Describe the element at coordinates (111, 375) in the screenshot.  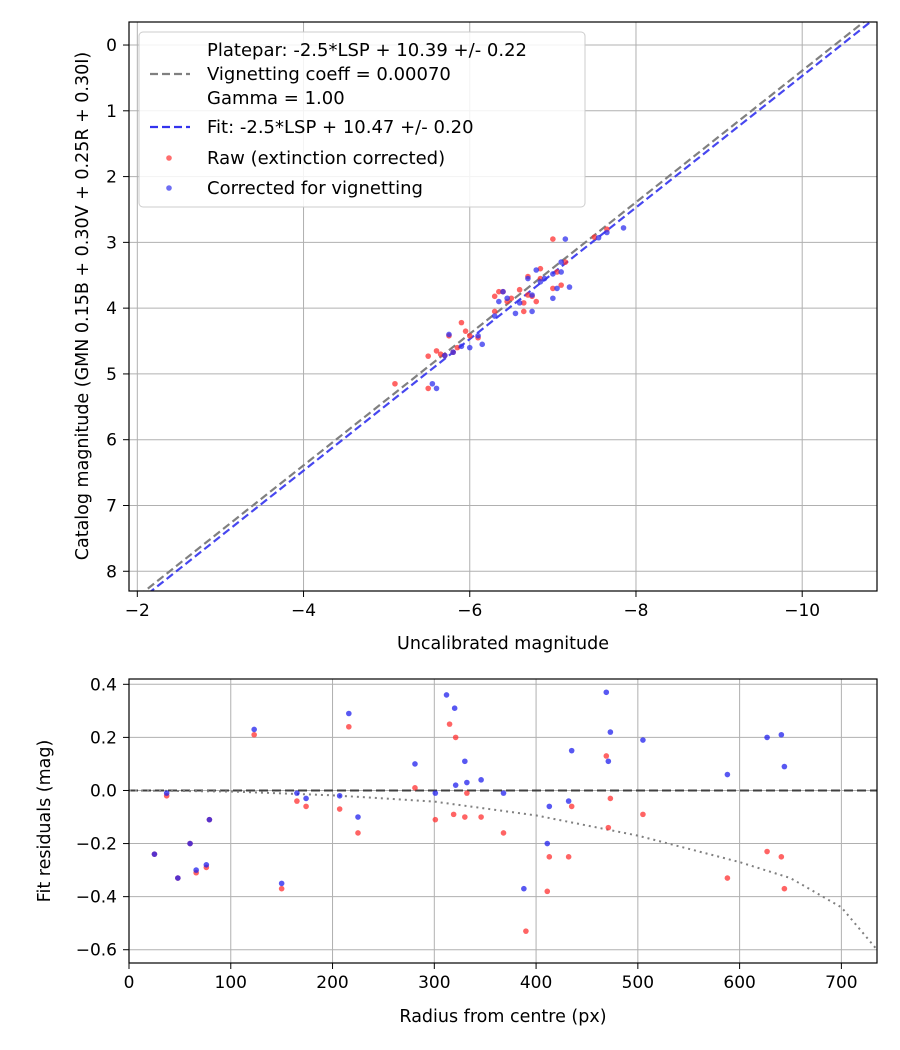
I see `top-y-tick-label: 5` at that location.